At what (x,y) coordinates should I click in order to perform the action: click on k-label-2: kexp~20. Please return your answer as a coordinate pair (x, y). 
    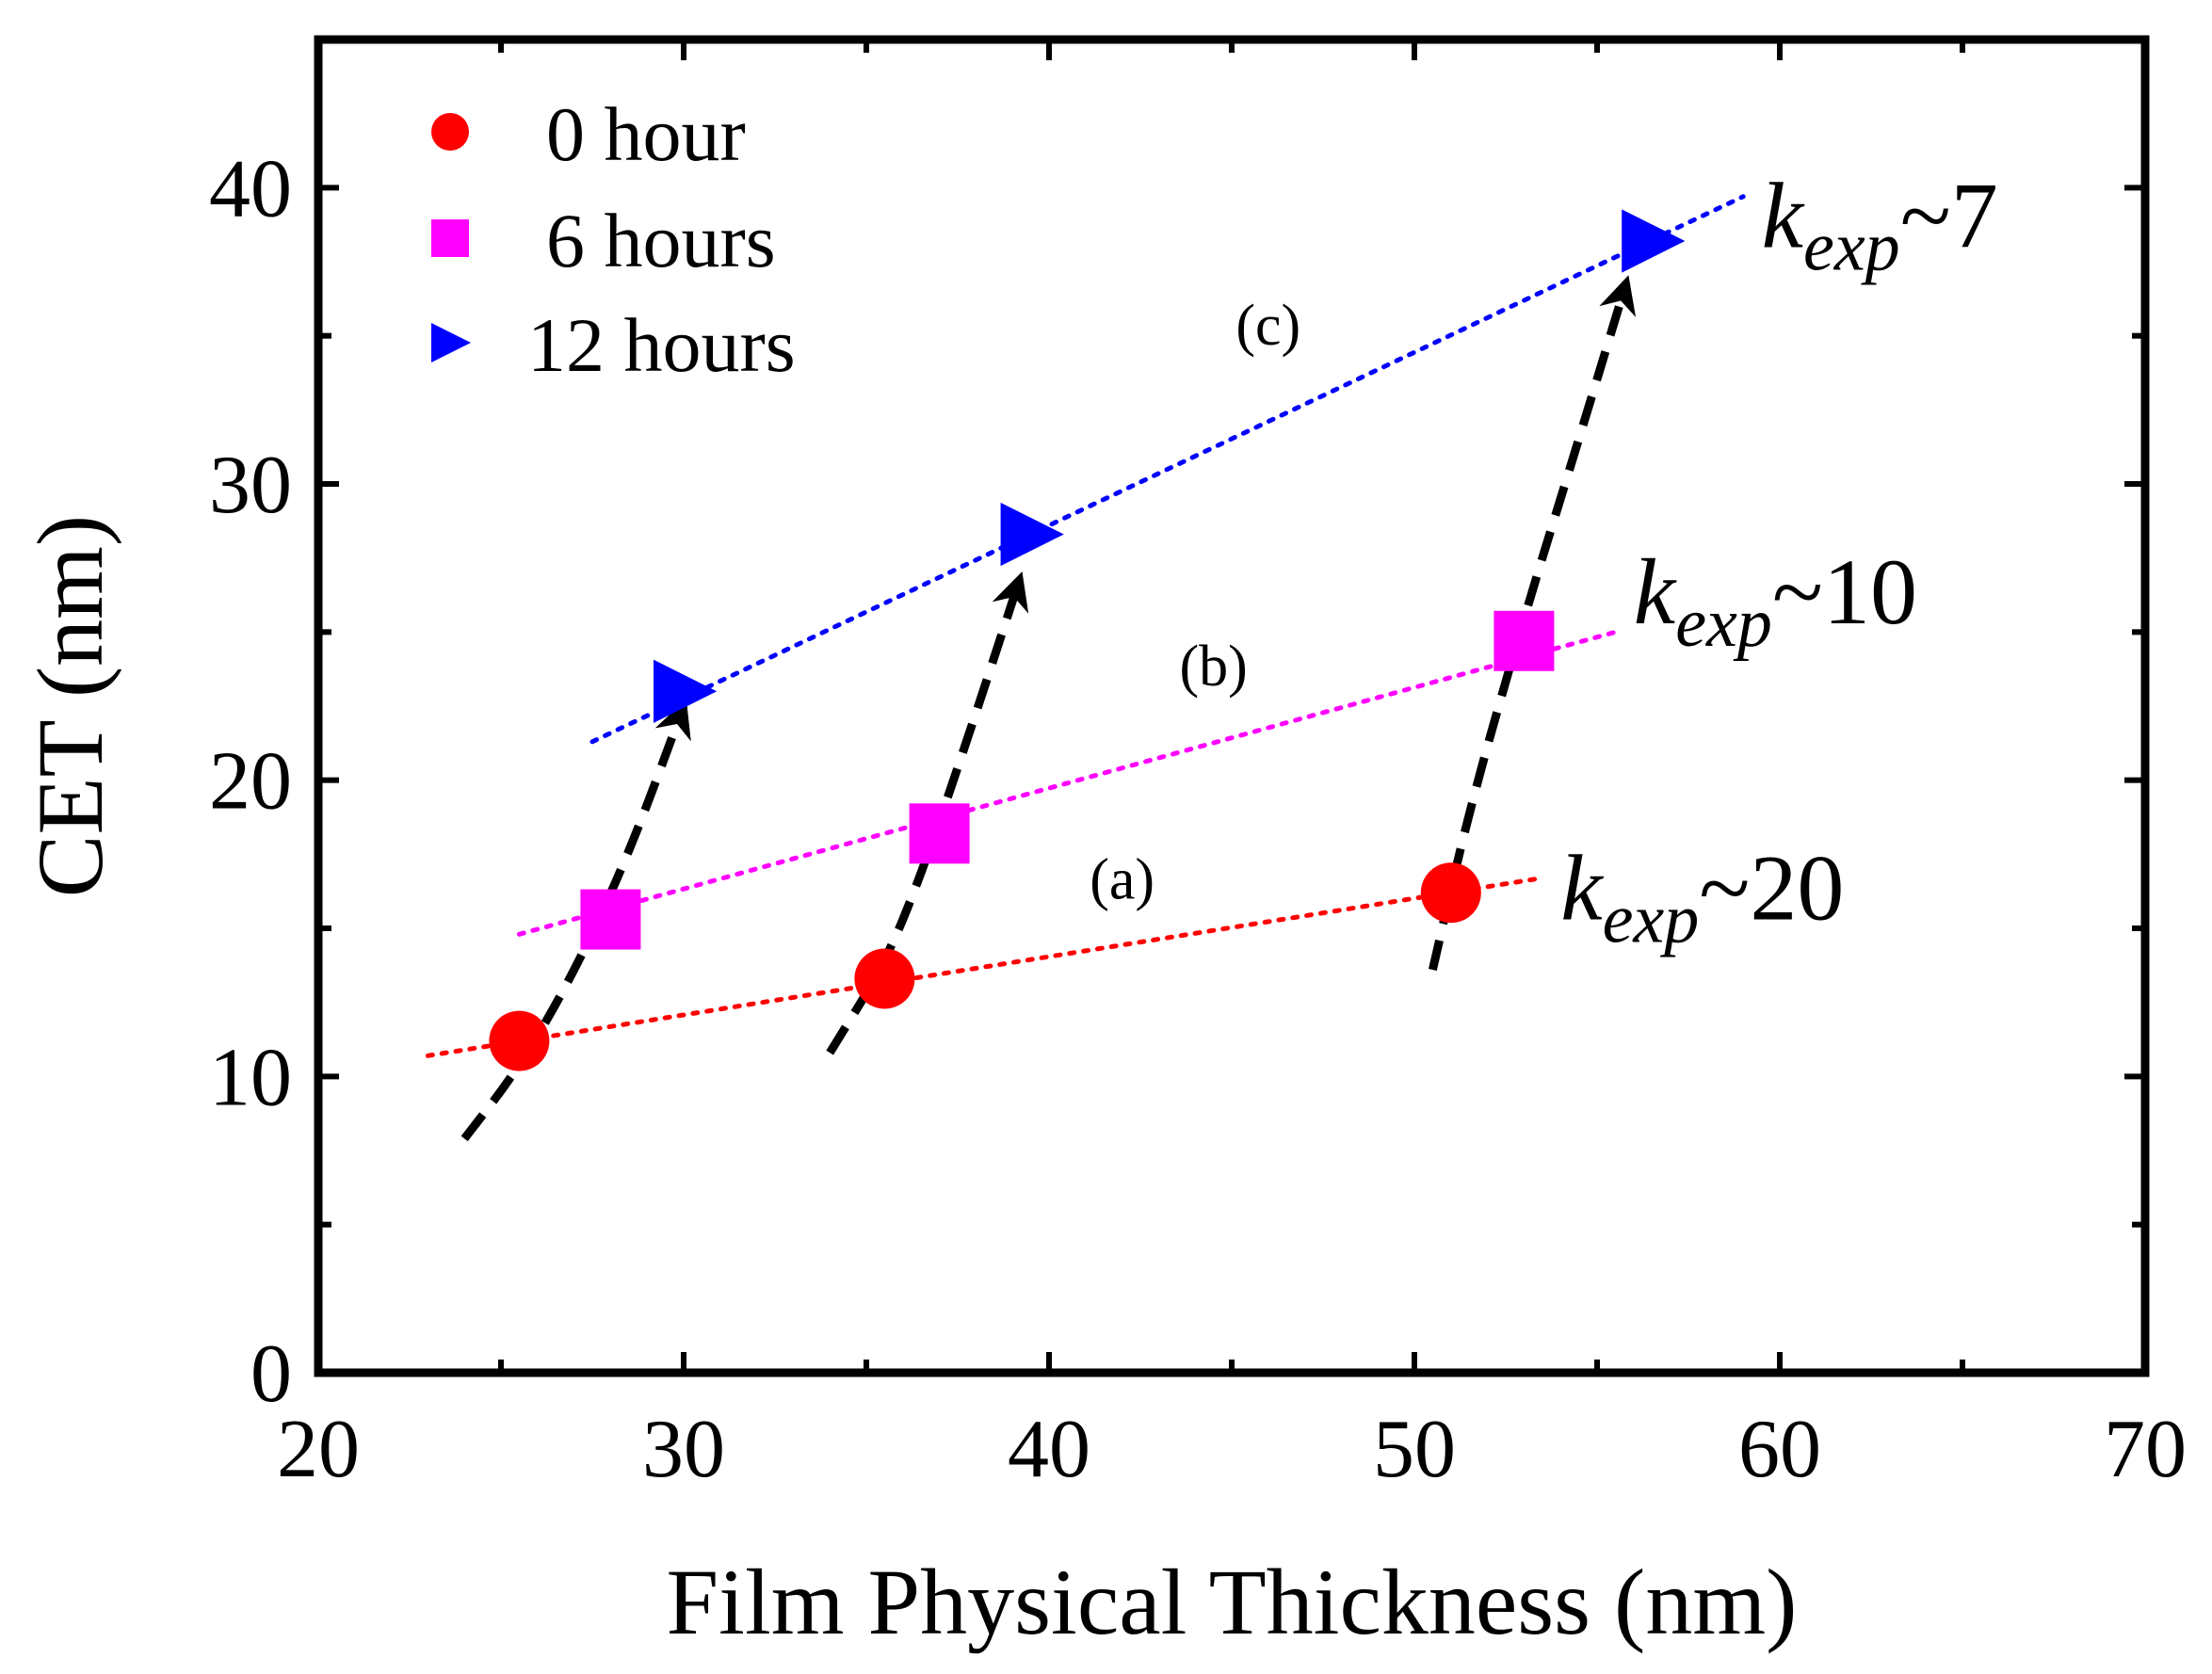
    Looking at the image, I should click on (1702, 897).